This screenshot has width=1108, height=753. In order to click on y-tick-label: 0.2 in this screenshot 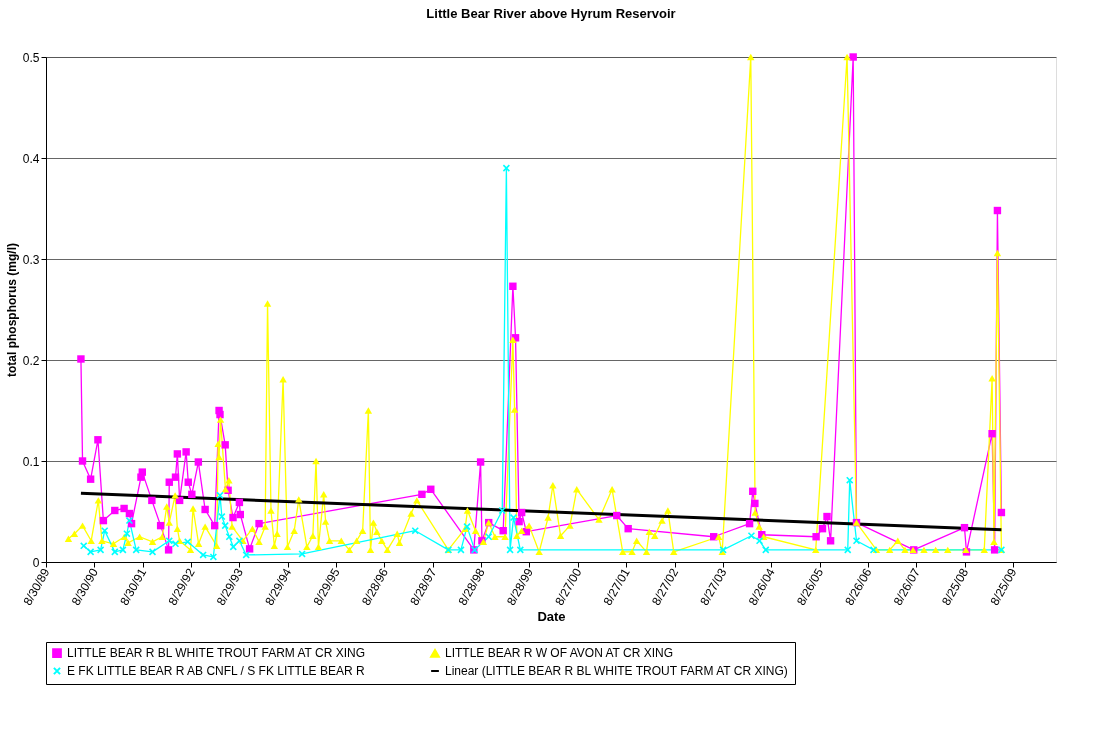, I will do `click(31, 360)`.